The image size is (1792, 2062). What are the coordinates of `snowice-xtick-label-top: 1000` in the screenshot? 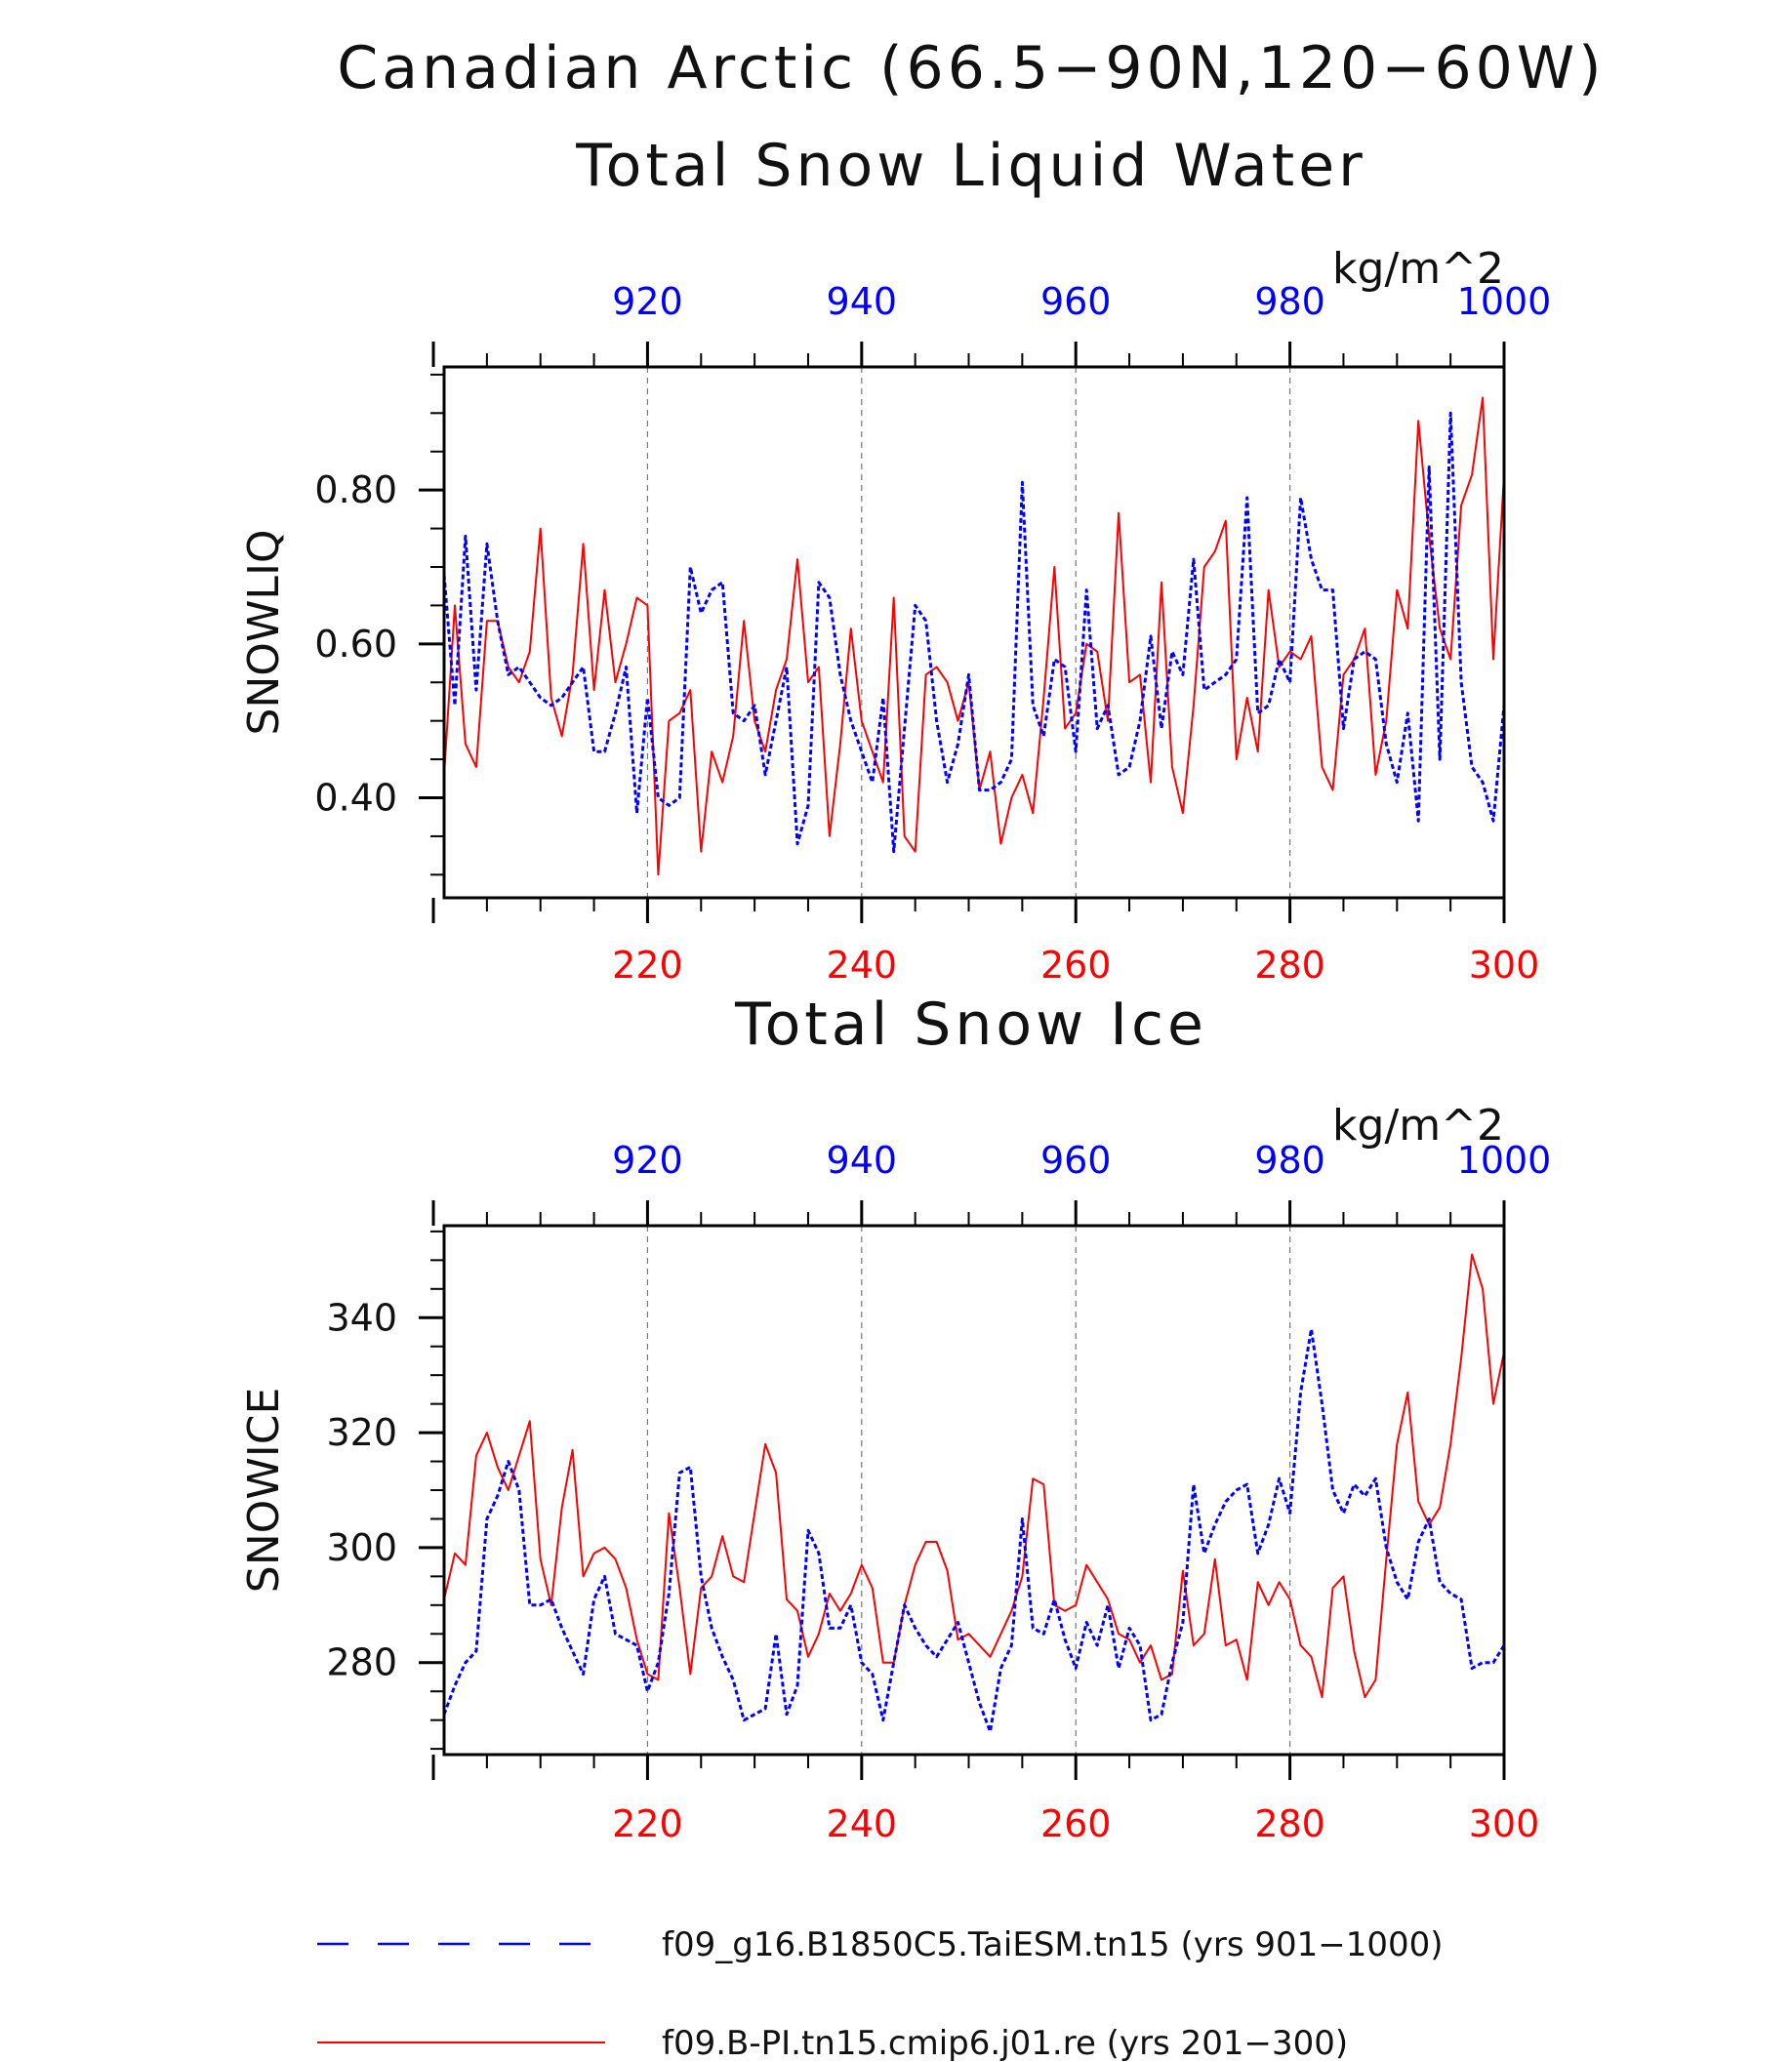 It's located at (1504, 1160).